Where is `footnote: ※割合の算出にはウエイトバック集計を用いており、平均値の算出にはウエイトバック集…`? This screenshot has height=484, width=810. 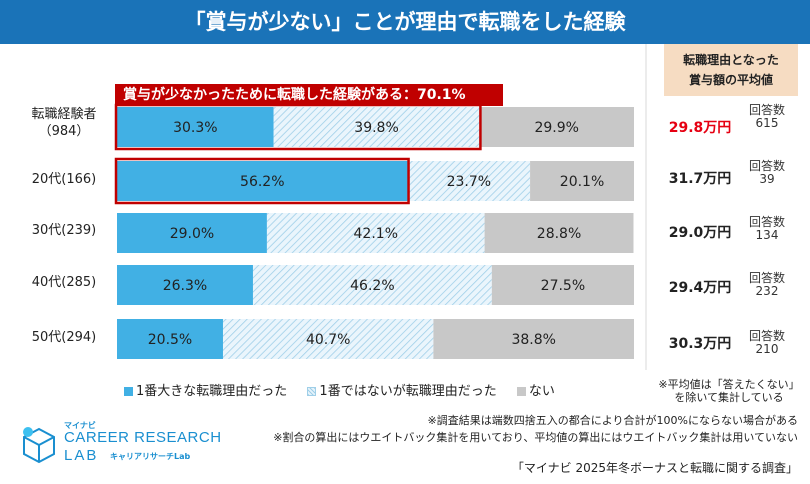 footnote: ※割合の算出にはウエイトバック集計を用いており、平均値の算出にはウエイトバック集… is located at coordinates (535, 437).